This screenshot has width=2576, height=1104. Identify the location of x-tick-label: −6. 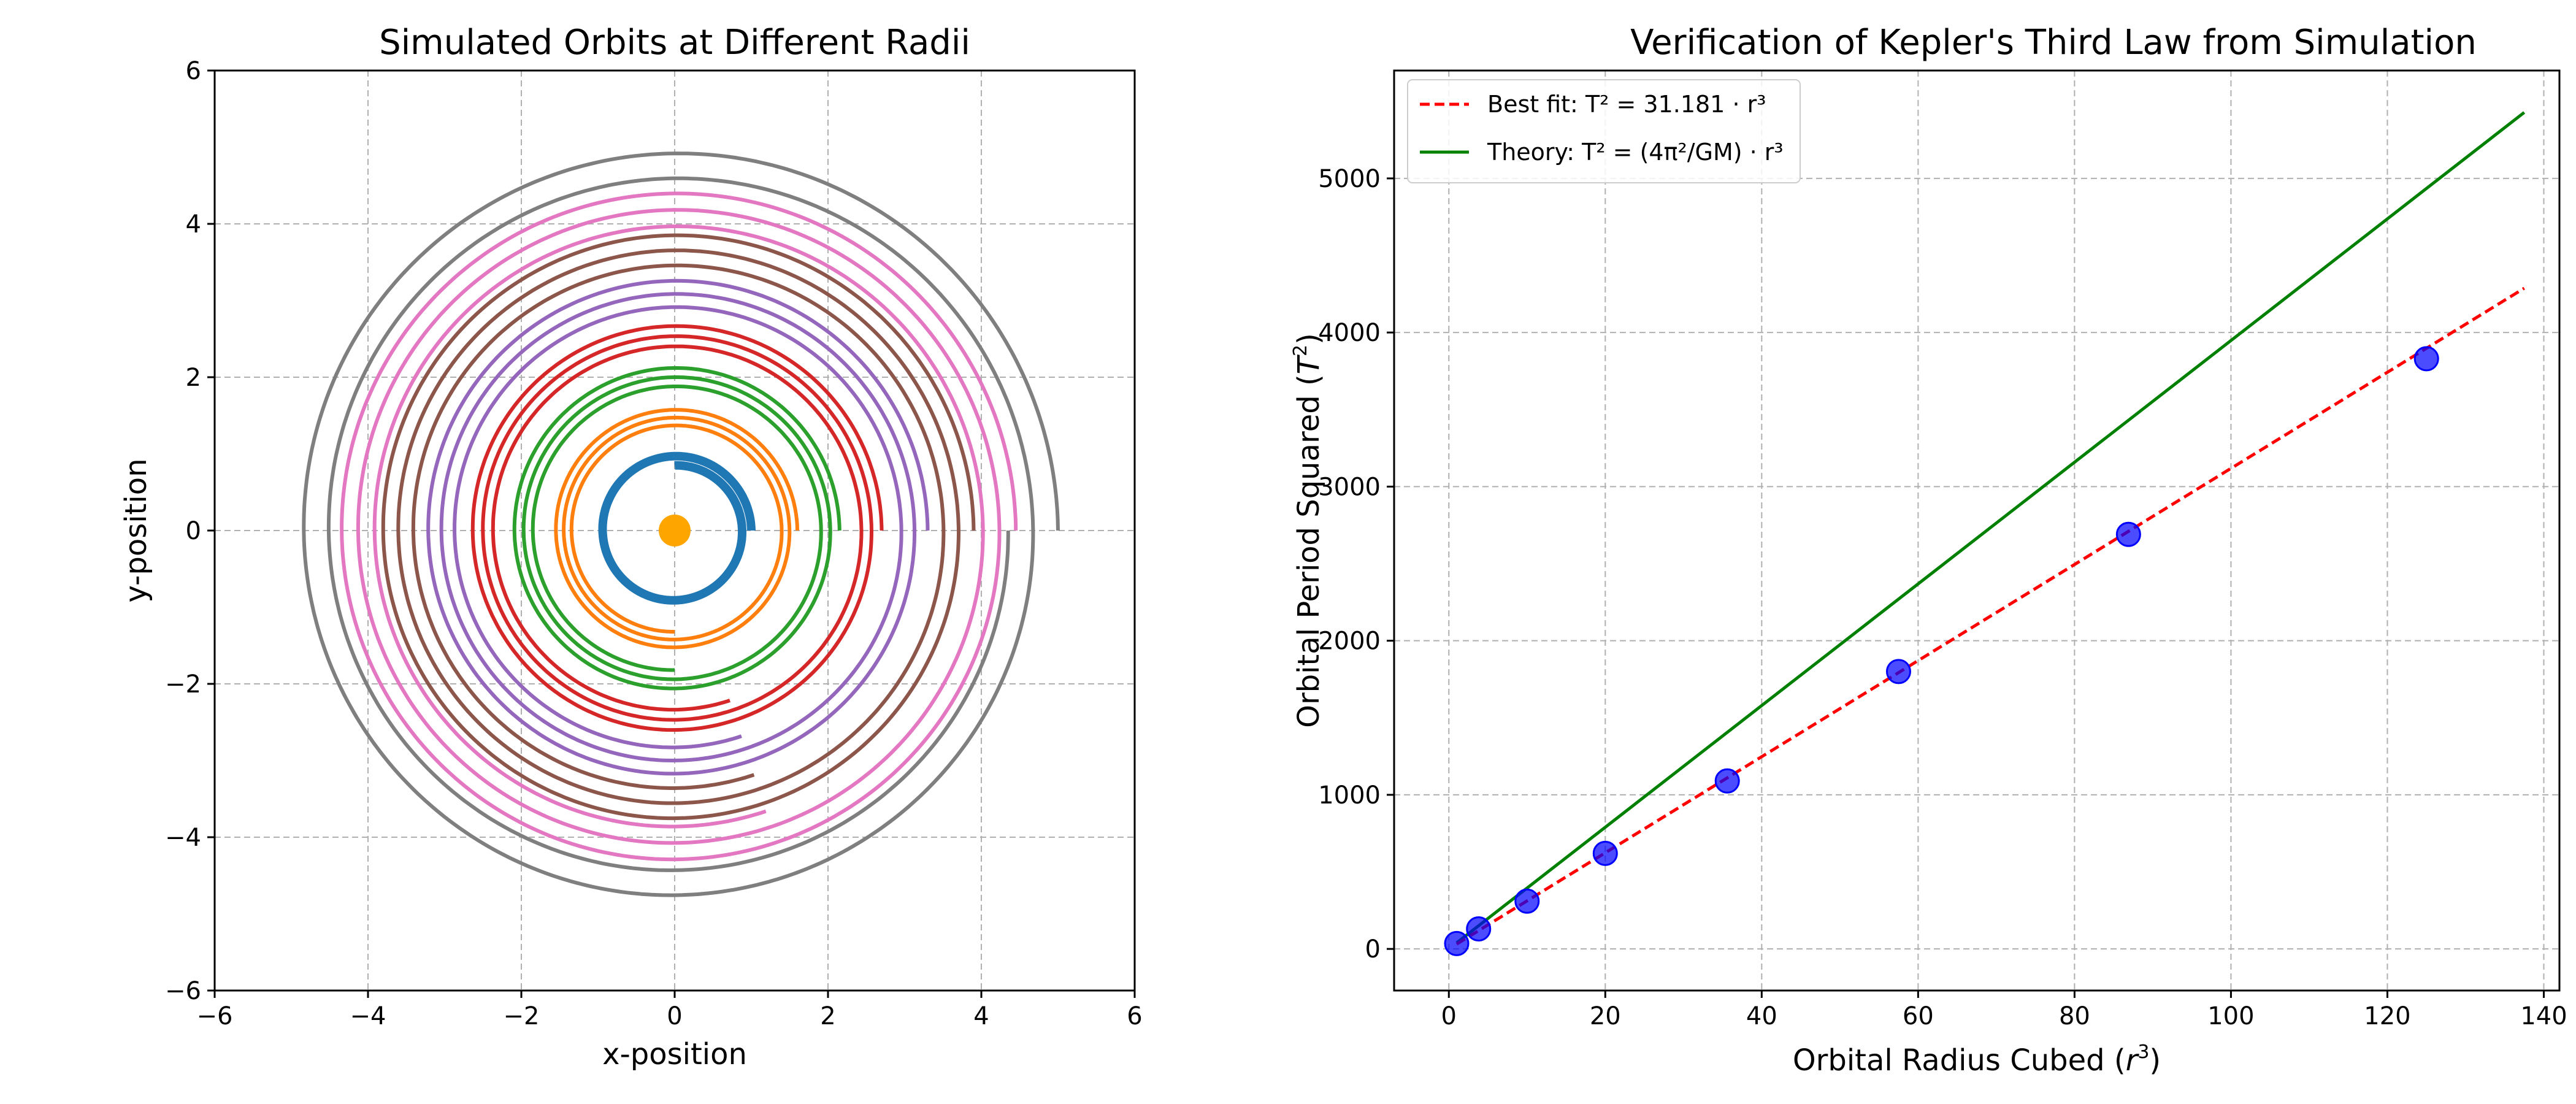
(215, 1016).